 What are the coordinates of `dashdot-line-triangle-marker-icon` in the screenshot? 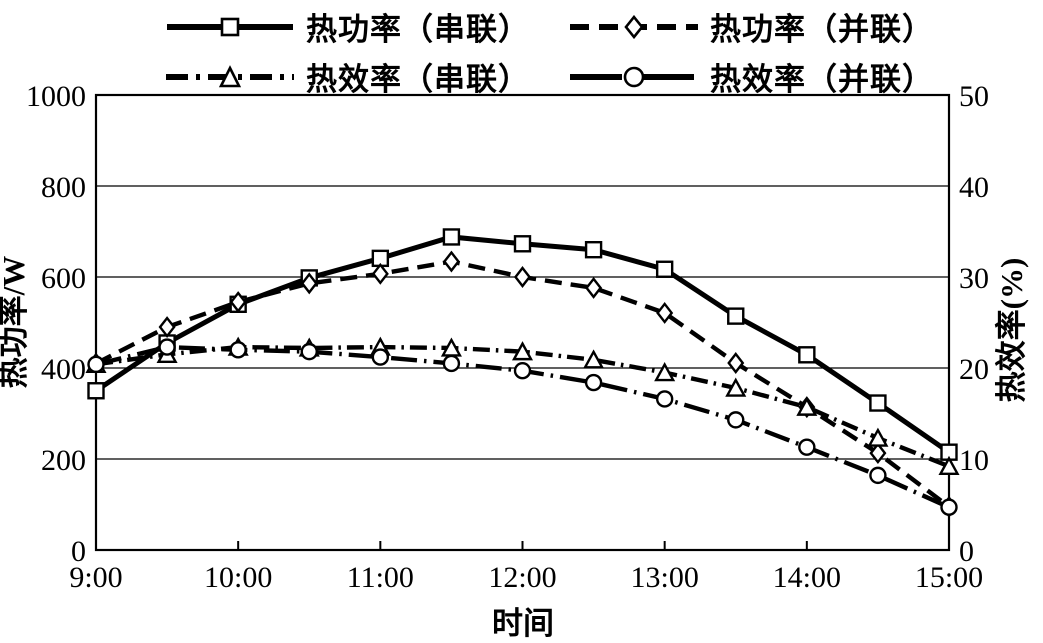 It's located at (230, 75).